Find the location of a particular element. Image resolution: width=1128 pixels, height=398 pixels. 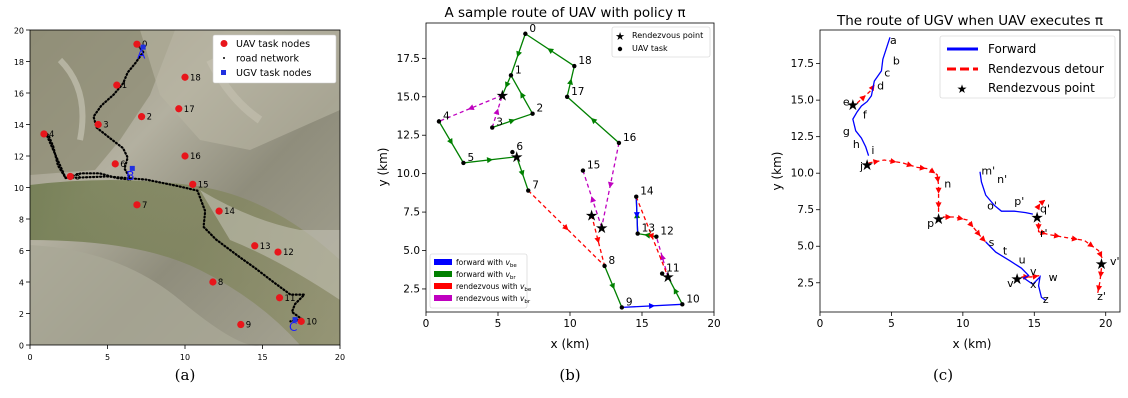

uav-node-label: 1 is located at coordinates (124, 86).